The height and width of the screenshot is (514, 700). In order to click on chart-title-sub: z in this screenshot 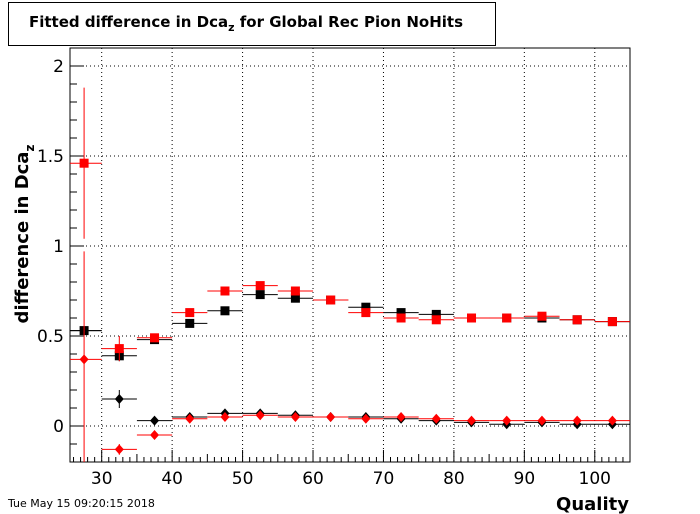, I will do `click(231, 27)`.